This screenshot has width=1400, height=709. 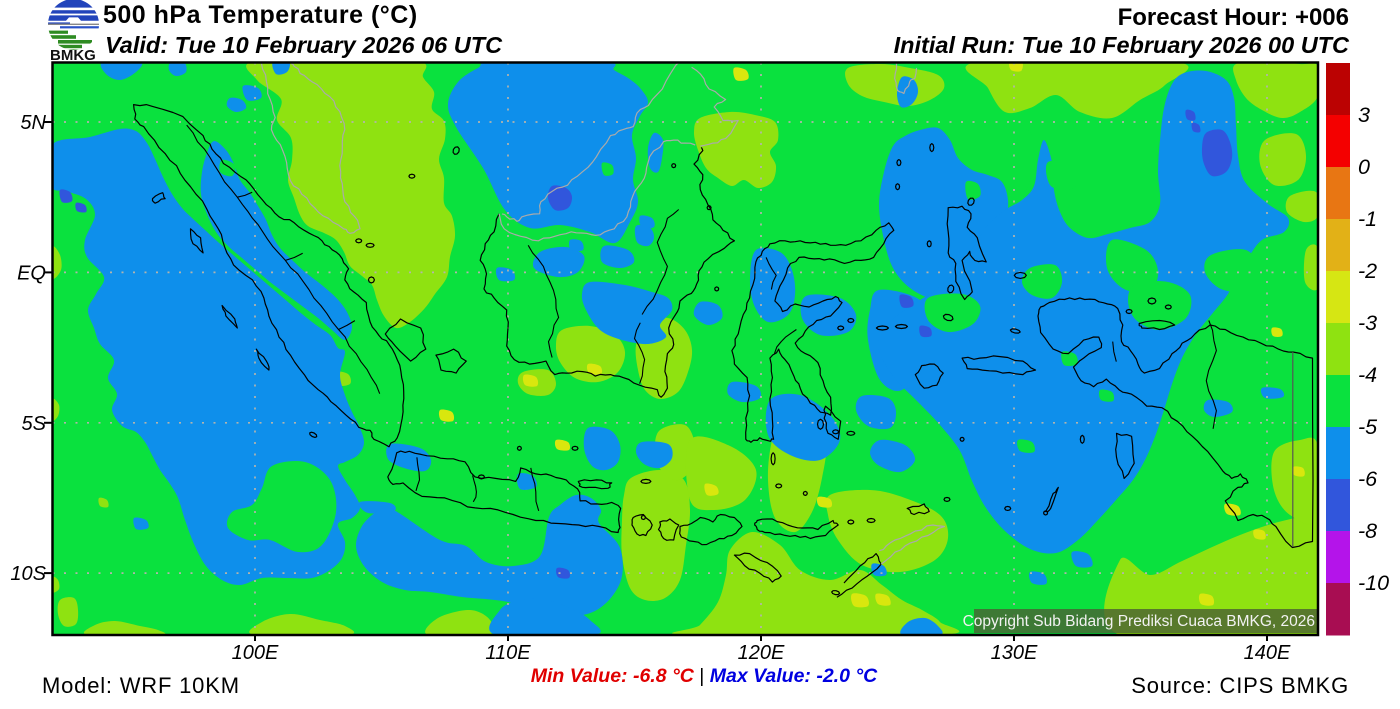 I want to click on svg-text:Initial Run: Tue 10 February 2: Initial Run: Tue 10 February 2026 00 UTC, so click(x=1122, y=45).